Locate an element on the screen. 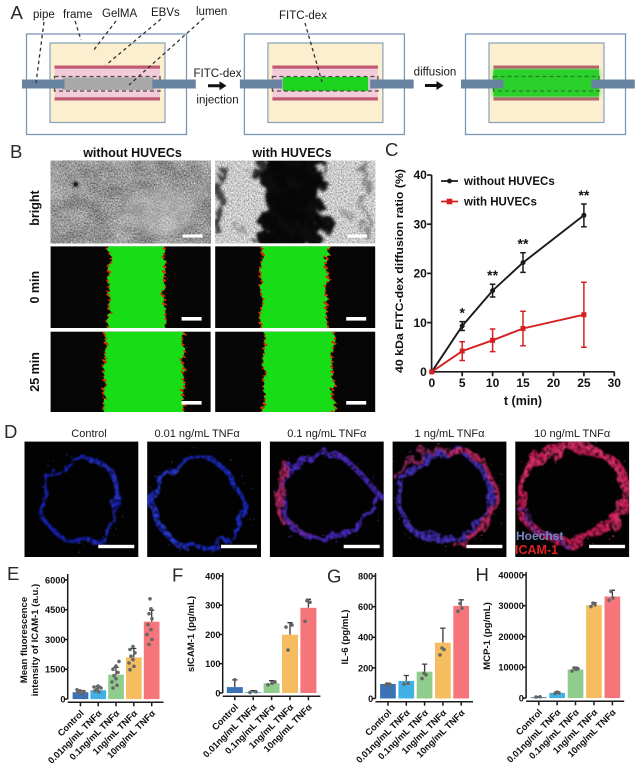  svg-text: diffusion is located at coordinates (435, 73).